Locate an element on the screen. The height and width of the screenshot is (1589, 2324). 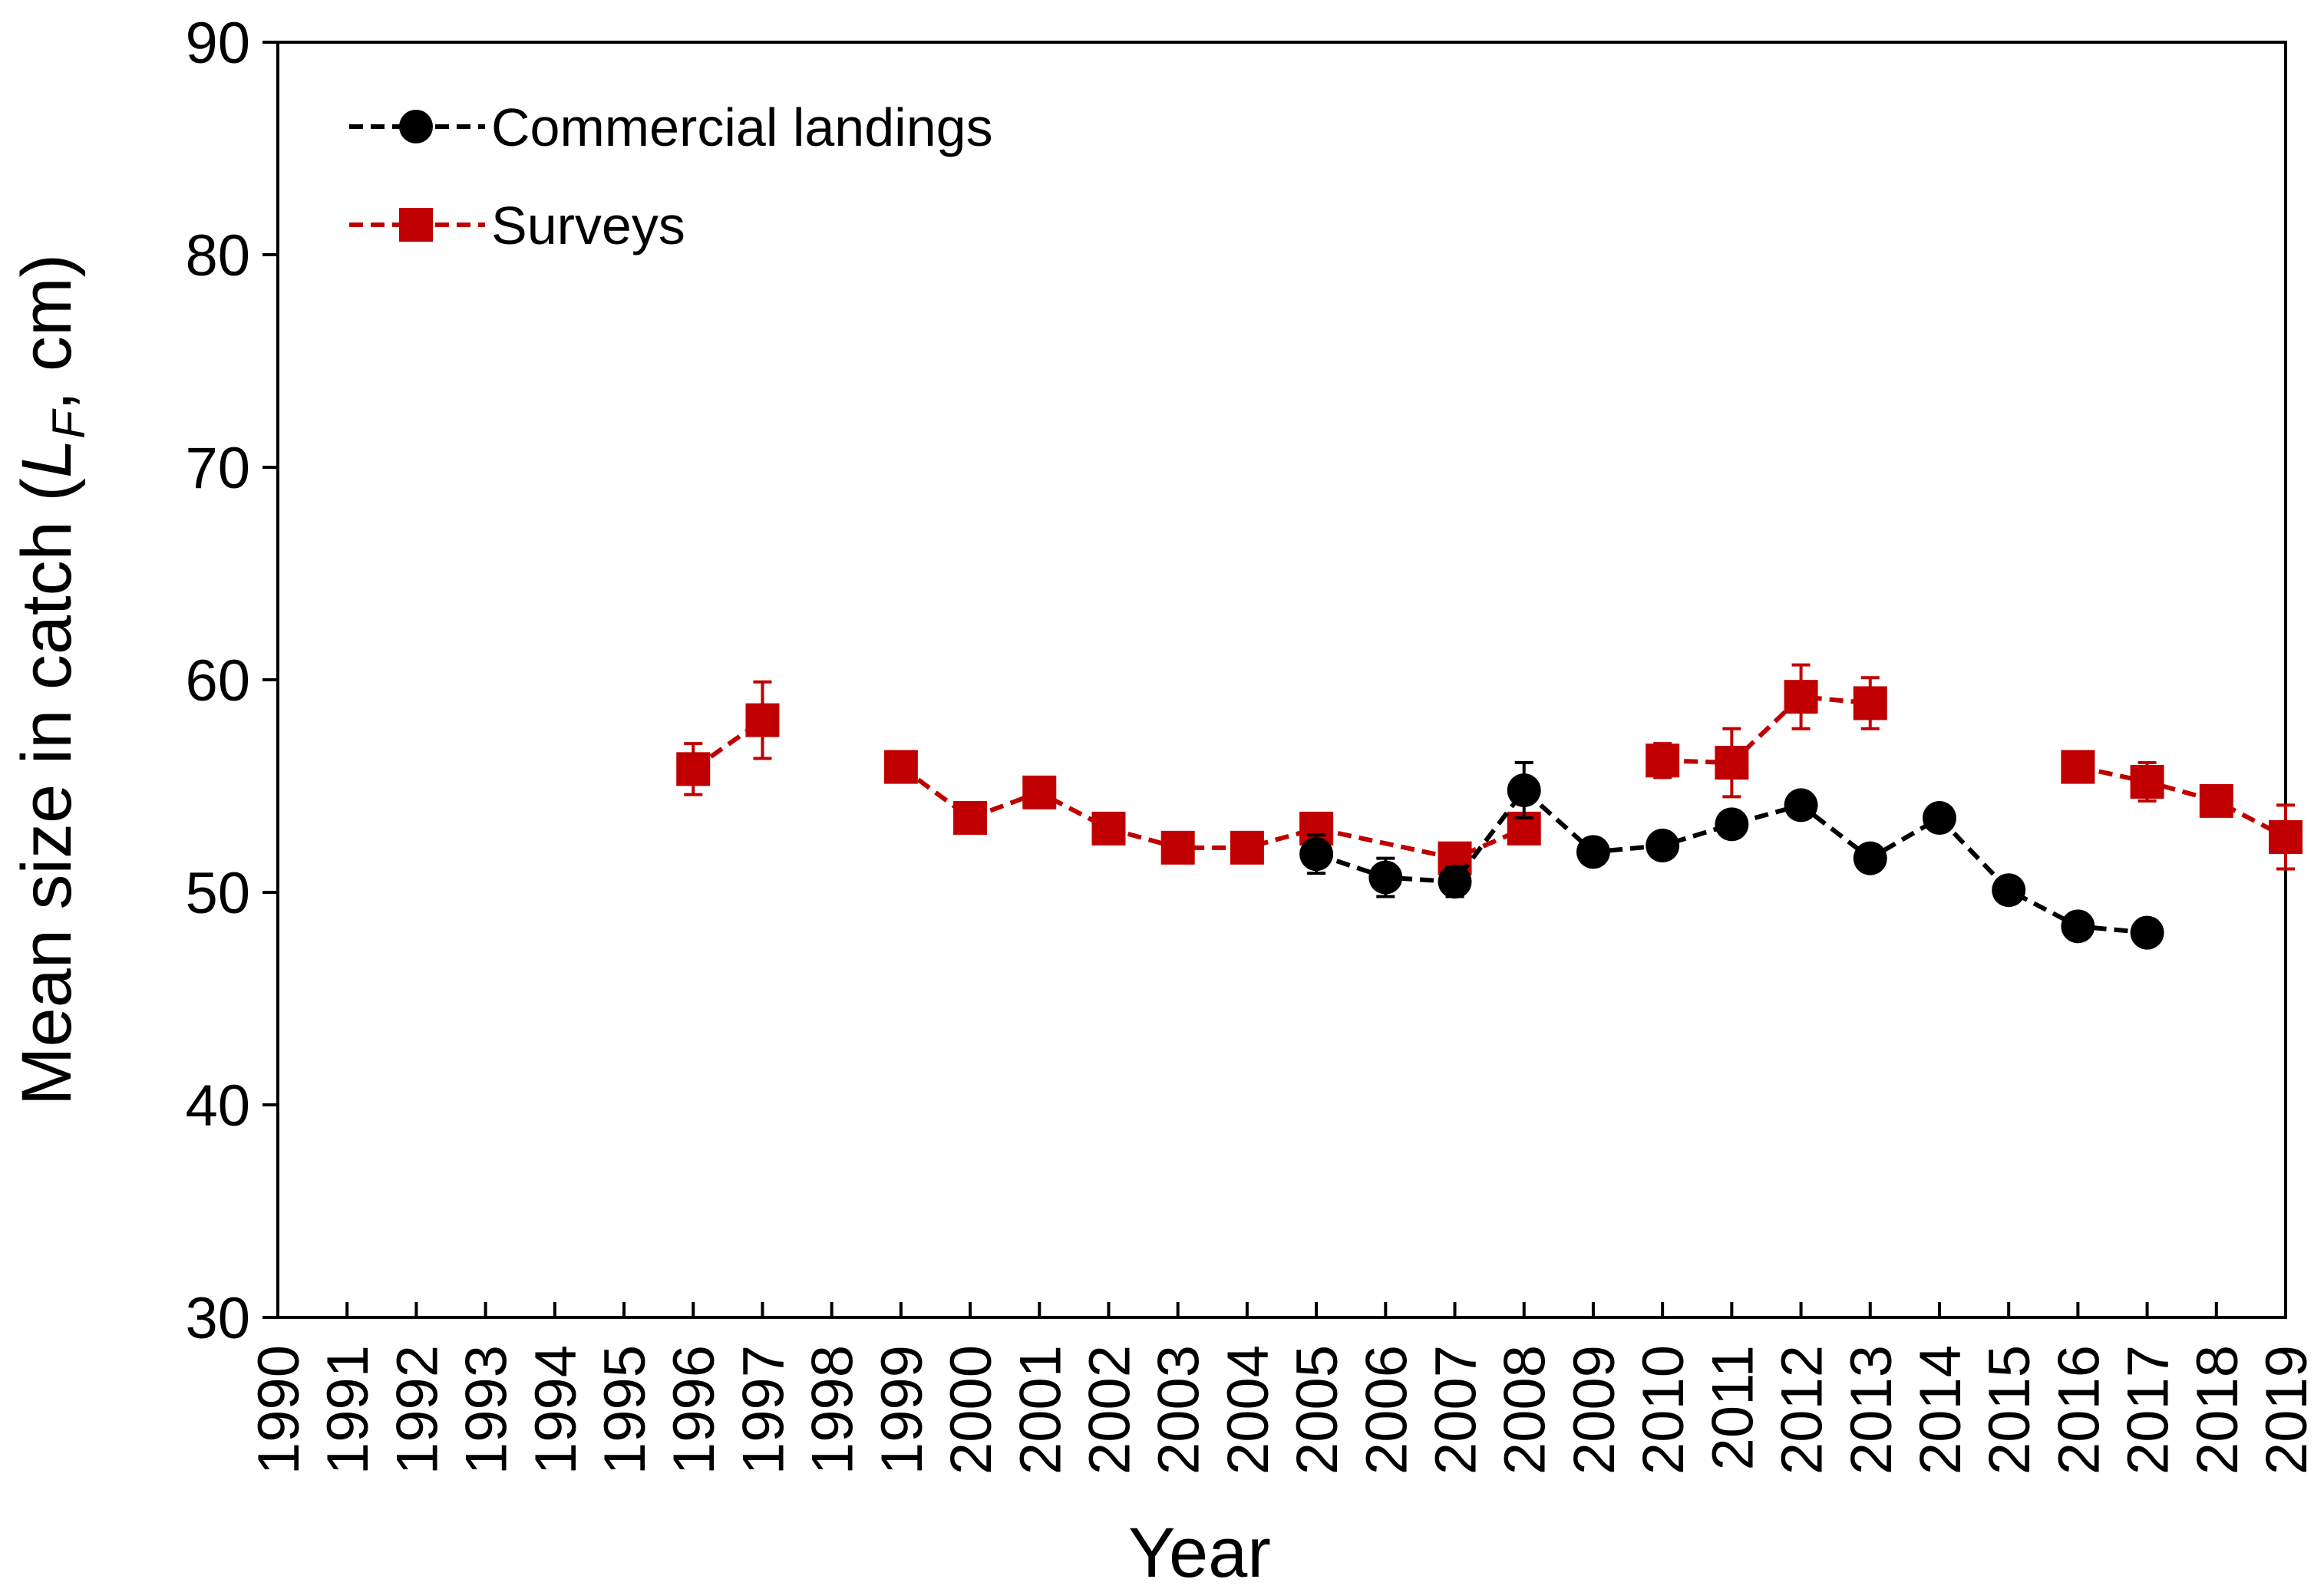
y-axis: 30 40 50 60 70 80 90 is located at coordinates (231, 681).